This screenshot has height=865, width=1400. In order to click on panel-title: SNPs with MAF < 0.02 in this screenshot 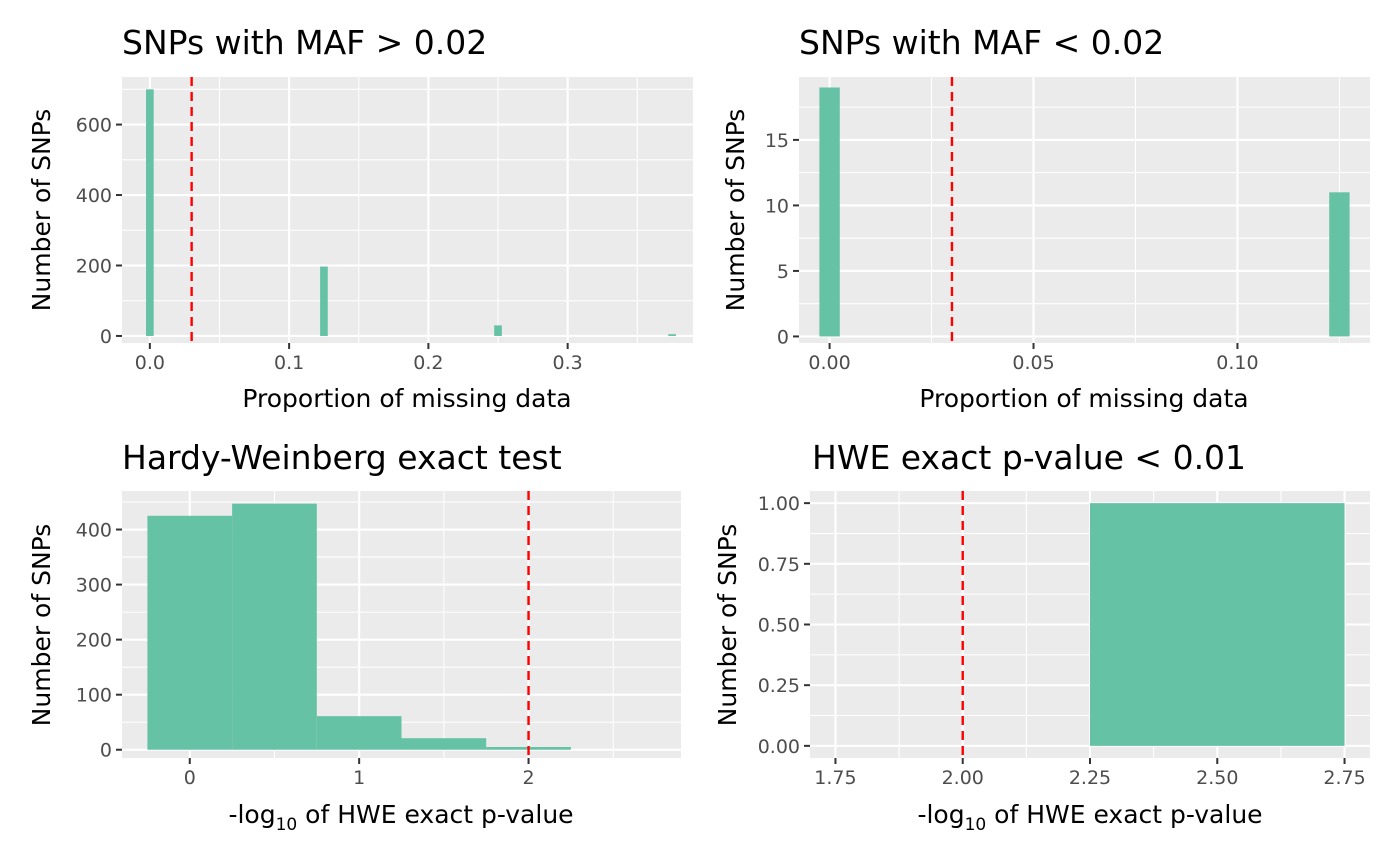, I will do `click(981, 42)`.